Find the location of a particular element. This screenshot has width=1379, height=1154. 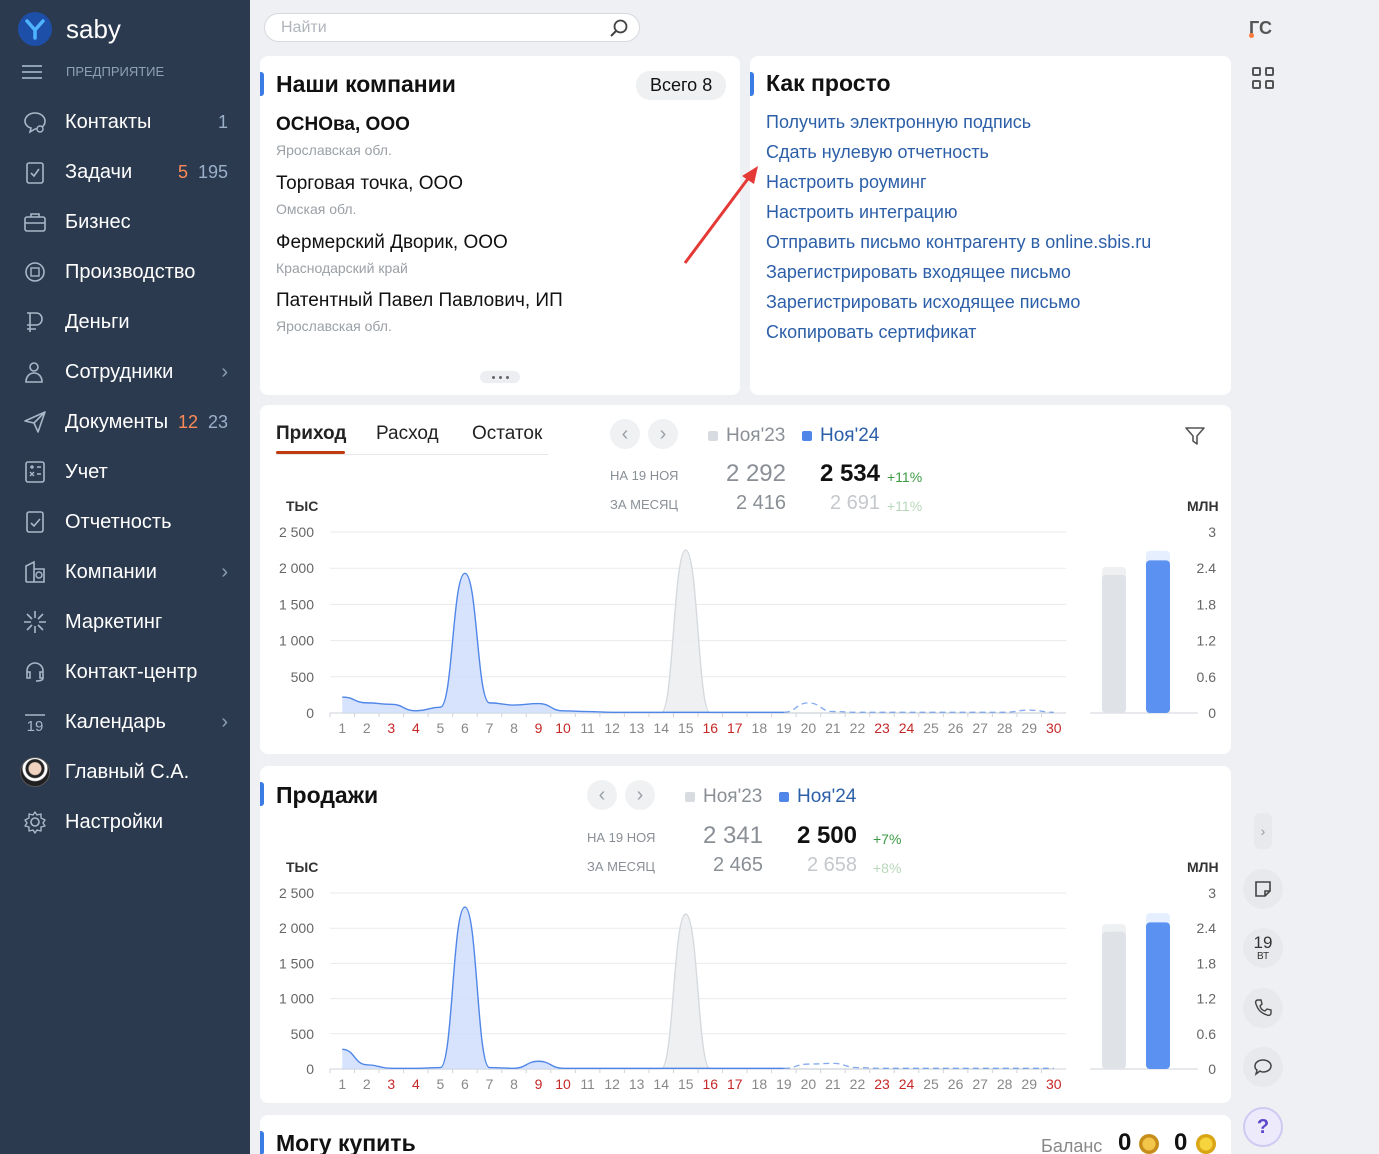

filter-icon is located at coordinates (1195, 436).